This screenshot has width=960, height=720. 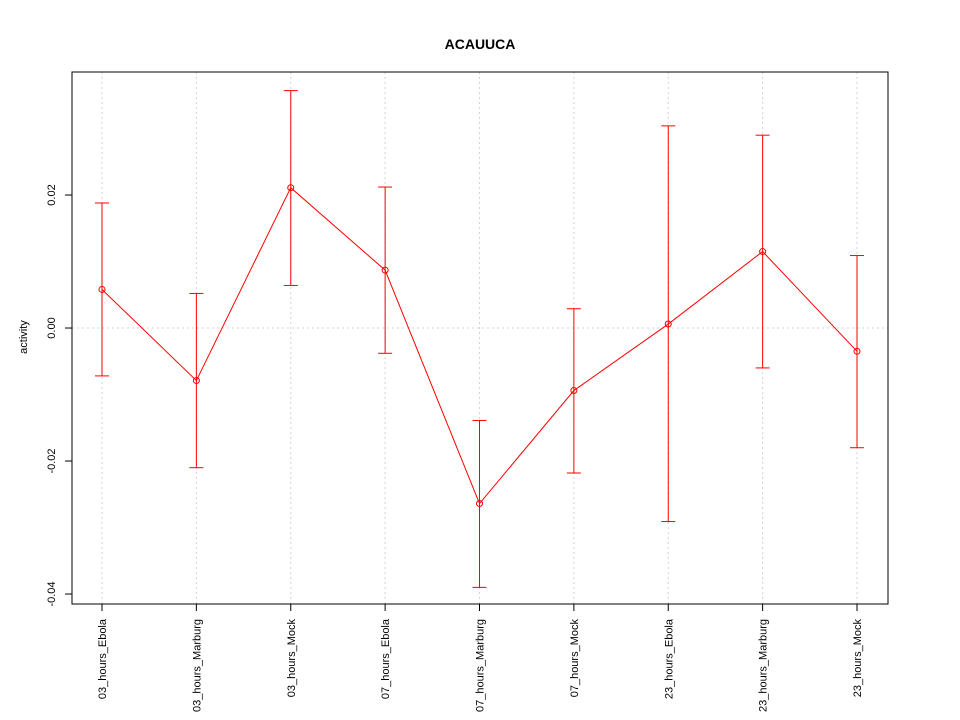 What do you see at coordinates (480, 44) in the screenshot?
I see `chart-title: ACAUUCA` at bounding box center [480, 44].